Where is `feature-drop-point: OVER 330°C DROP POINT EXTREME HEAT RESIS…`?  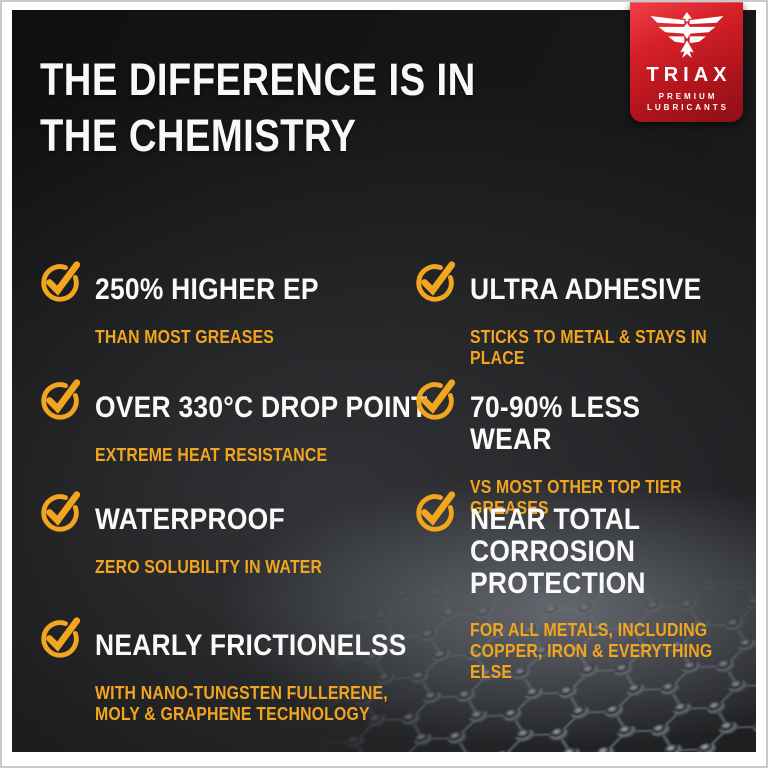 feature-drop-point: OVER 330°C DROP POINT EXTREME HEAT RESIS… is located at coordinates (255, 430).